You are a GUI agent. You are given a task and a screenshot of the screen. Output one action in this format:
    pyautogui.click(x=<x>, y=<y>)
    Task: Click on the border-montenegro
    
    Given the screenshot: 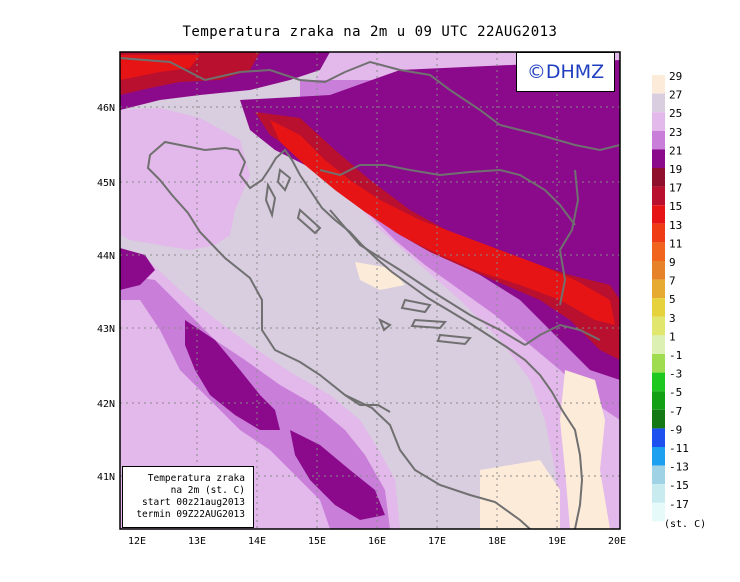 What is the action you would take?
    pyautogui.click(x=562, y=334)
    